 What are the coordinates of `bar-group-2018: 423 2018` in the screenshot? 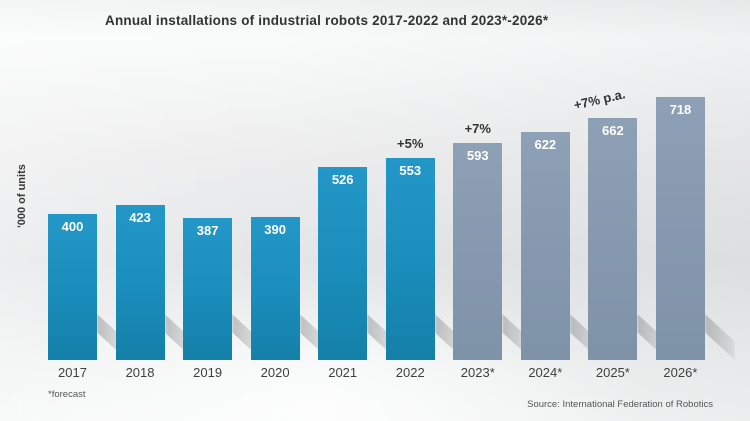 It's located at (155, 220).